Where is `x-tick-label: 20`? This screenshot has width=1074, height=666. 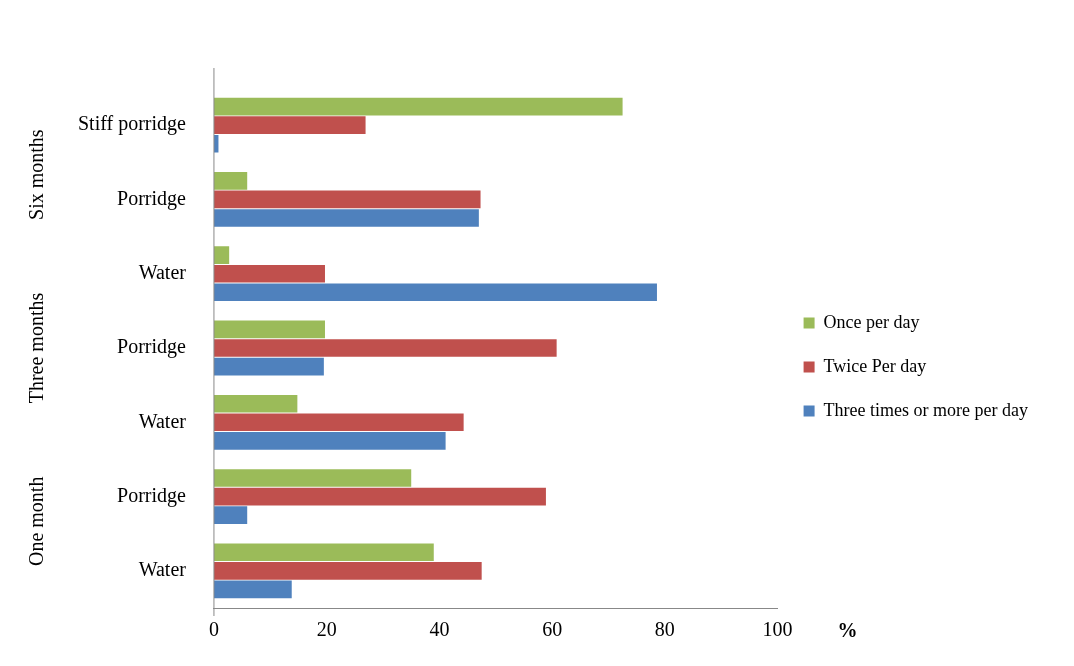 x-tick-label: 20 is located at coordinates (326, 629).